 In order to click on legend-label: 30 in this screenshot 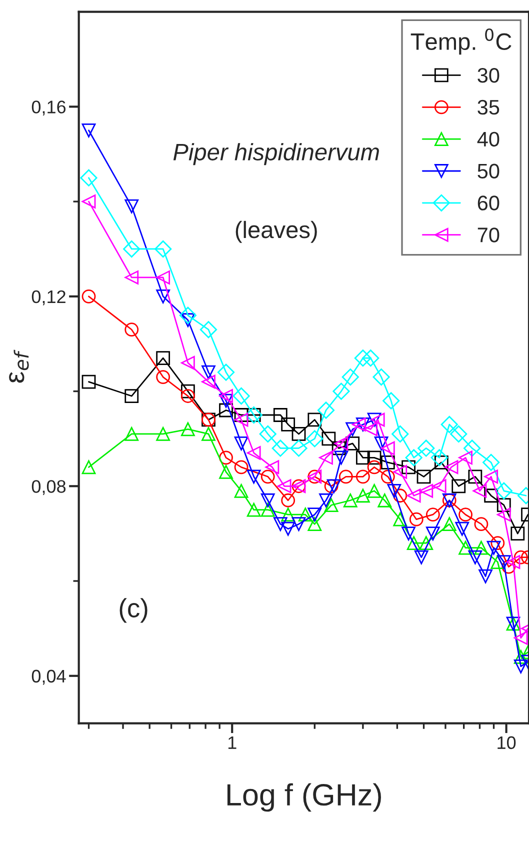, I will do `click(489, 75)`.